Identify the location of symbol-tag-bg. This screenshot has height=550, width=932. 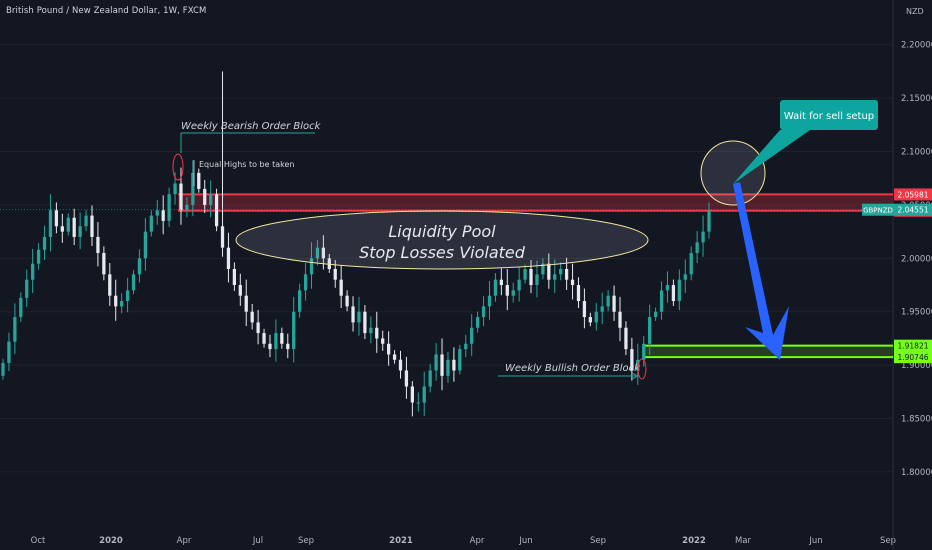
(878, 209).